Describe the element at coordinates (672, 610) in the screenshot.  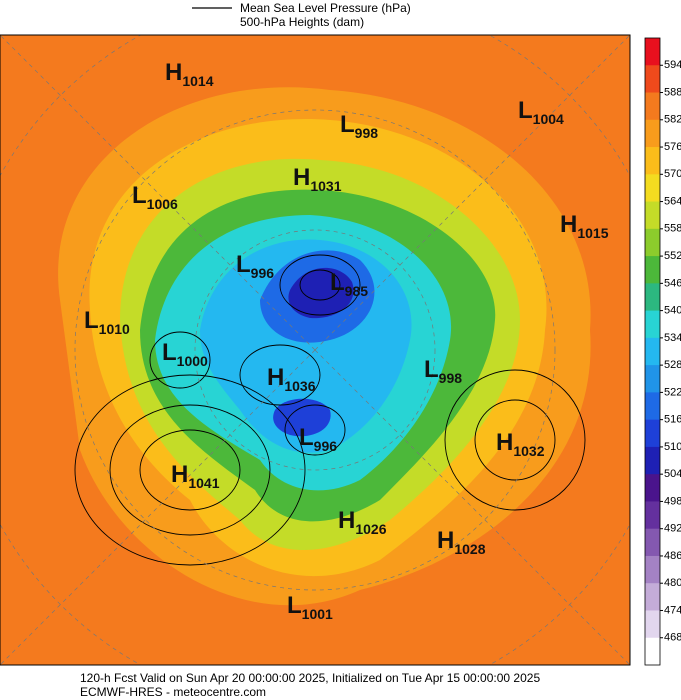
I see `colorbar-label: 474` at that location.